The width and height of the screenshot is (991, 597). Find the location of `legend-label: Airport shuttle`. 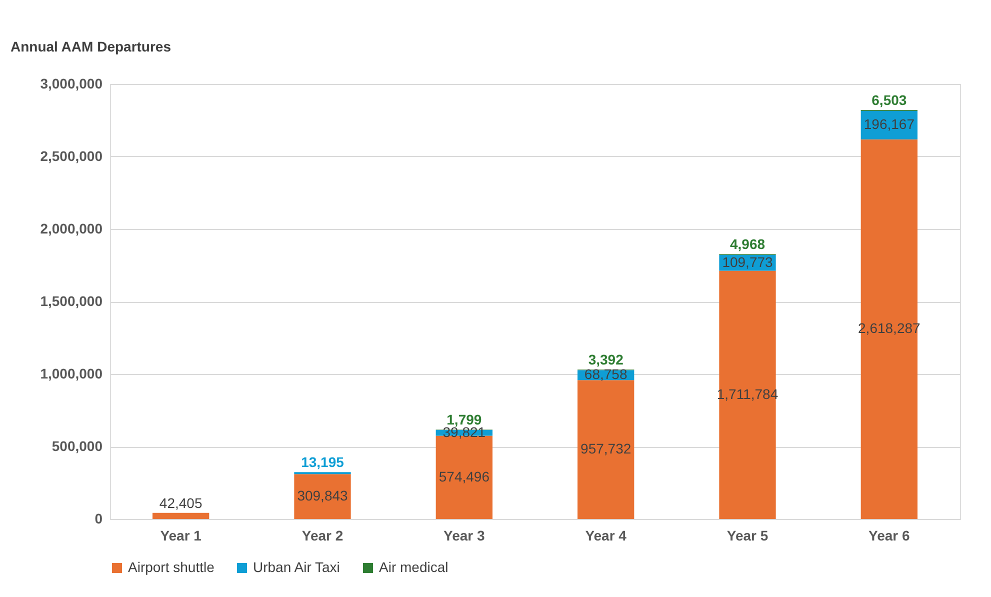

legend-label: Airport shuttle is located at coordinates (171, 567).